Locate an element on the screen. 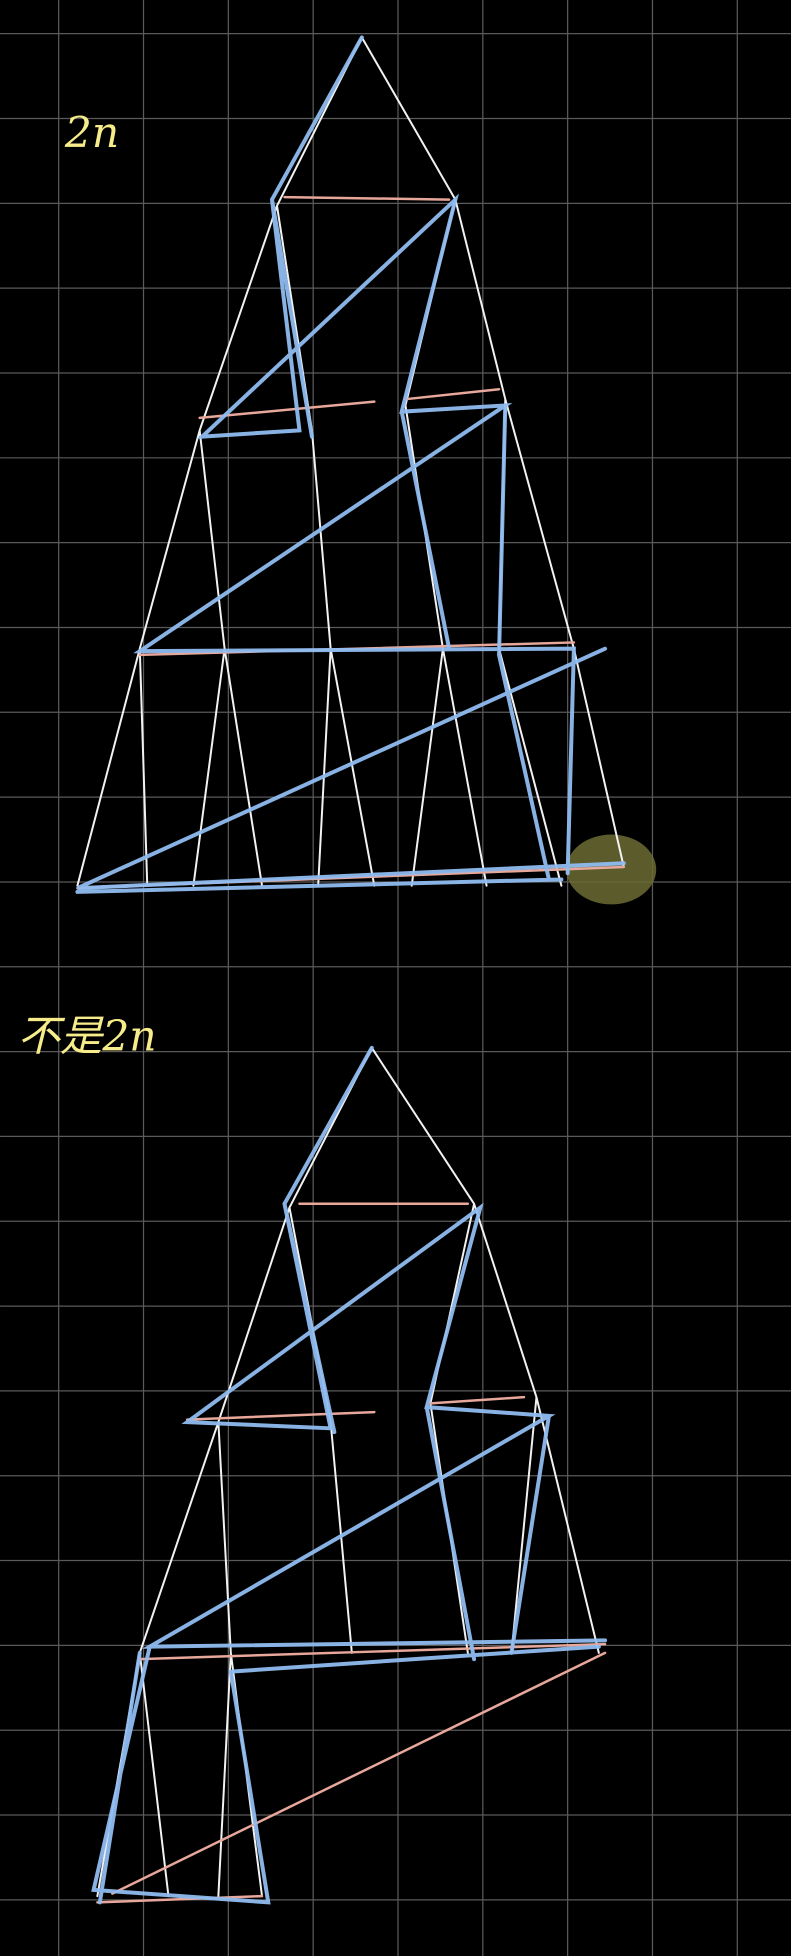  note-label: 2n is located at coordinates (91, 133).